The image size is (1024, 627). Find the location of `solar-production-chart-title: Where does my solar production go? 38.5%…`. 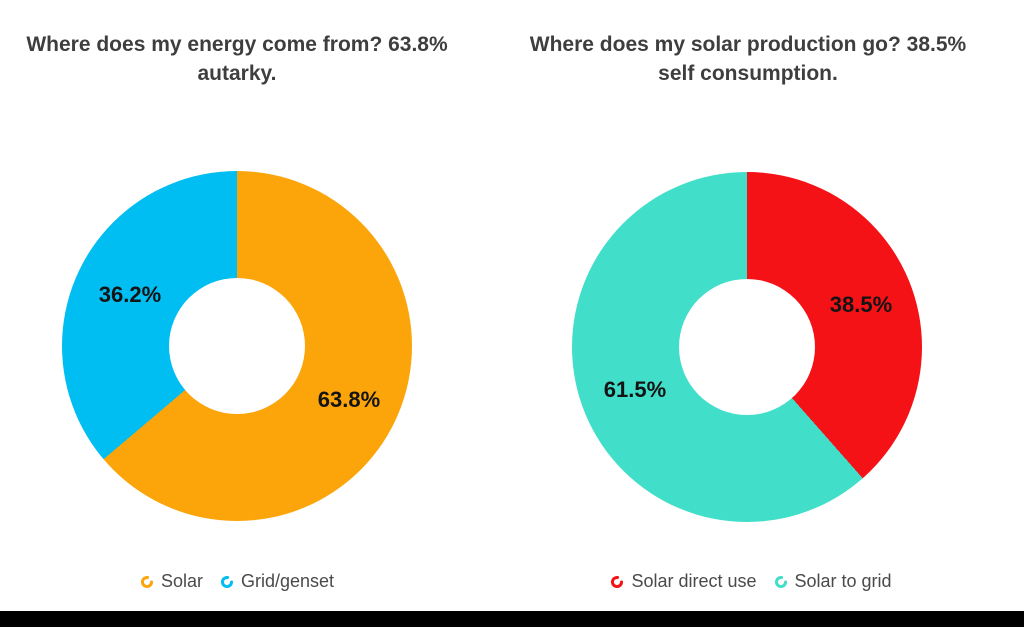

solar-production-chart-title: Where does my solar production go? 38.5%… is located at coordinates (748, 59).